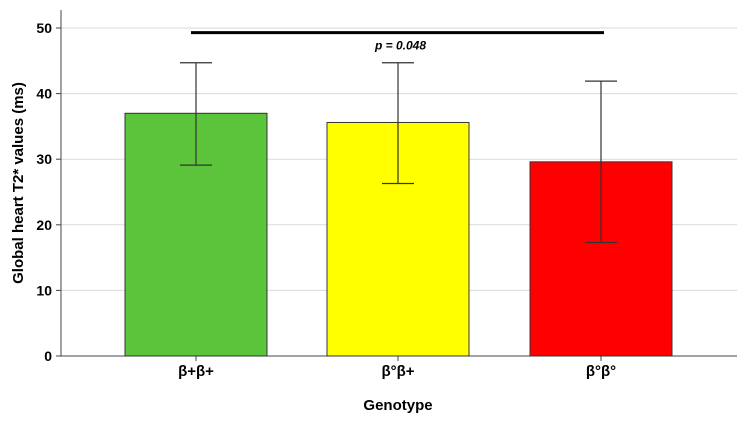  What do you see at coordinates (48, 356) in the screenshot?
I see `y-tick-label: 0` at bounding box center [48, 356].